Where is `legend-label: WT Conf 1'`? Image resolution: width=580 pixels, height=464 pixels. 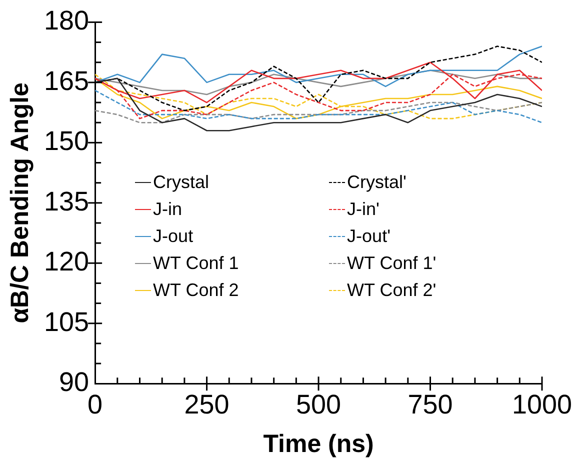
legend-label: WT Conf 1' is located at coordinates (391, 263).